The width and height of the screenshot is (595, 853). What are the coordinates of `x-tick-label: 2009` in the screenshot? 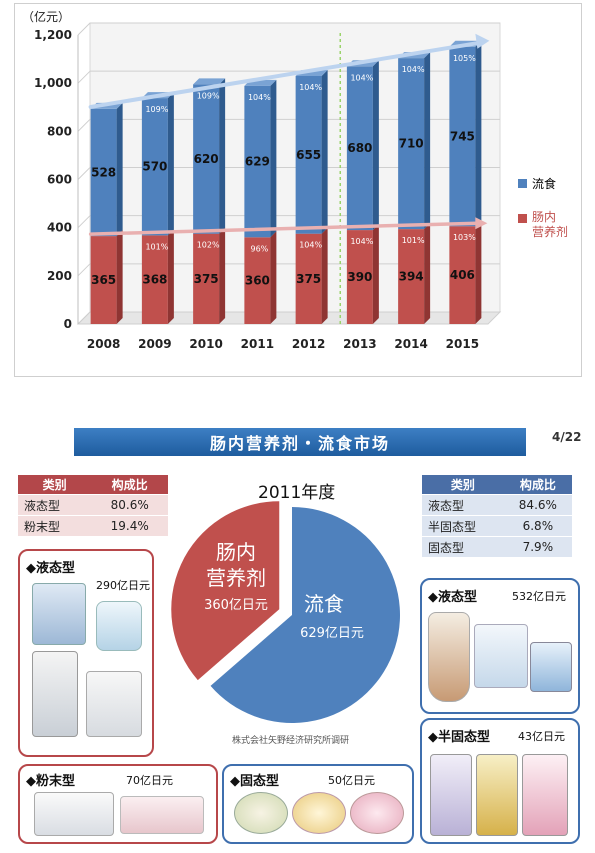 It's located at (154, 344).